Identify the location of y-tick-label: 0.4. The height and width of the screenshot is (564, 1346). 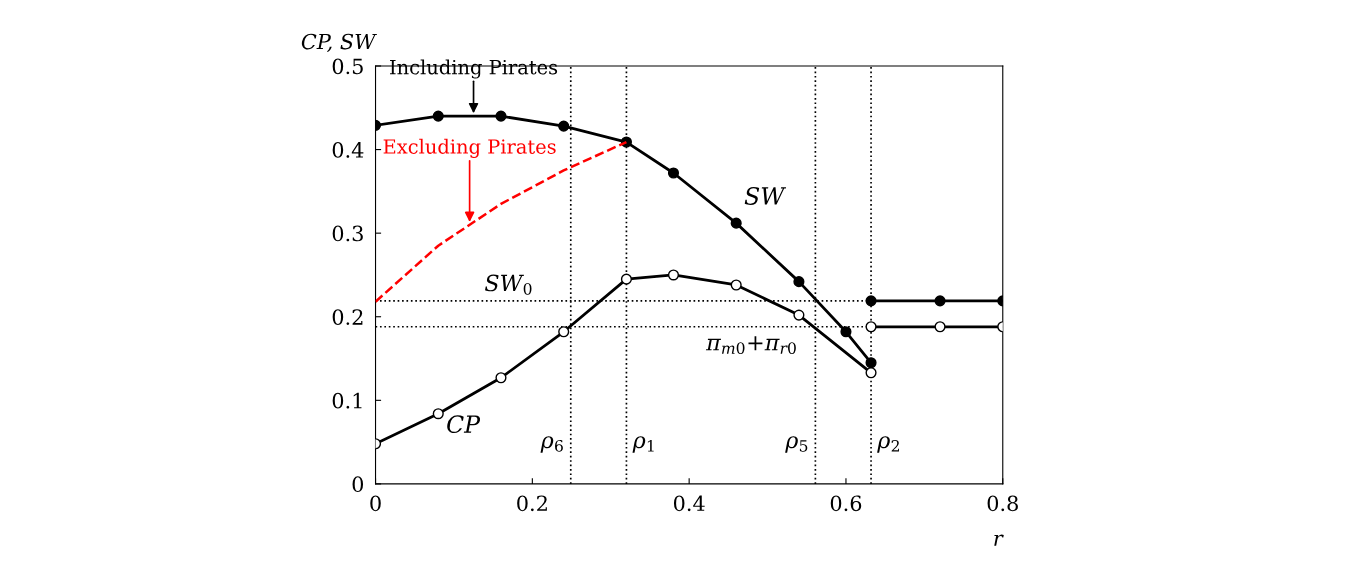
(348, 150).